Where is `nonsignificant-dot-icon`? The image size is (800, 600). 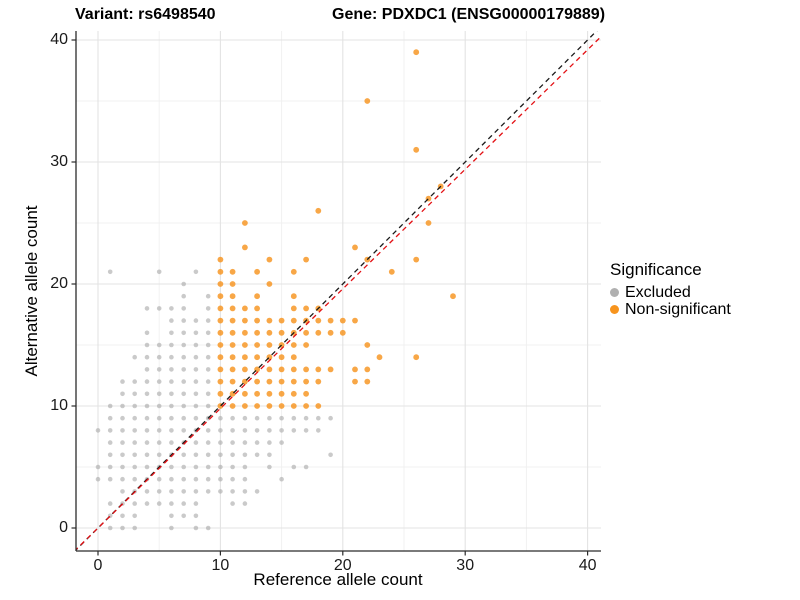
nonsignificant-dot-icon is located at coordinates (614, 309).